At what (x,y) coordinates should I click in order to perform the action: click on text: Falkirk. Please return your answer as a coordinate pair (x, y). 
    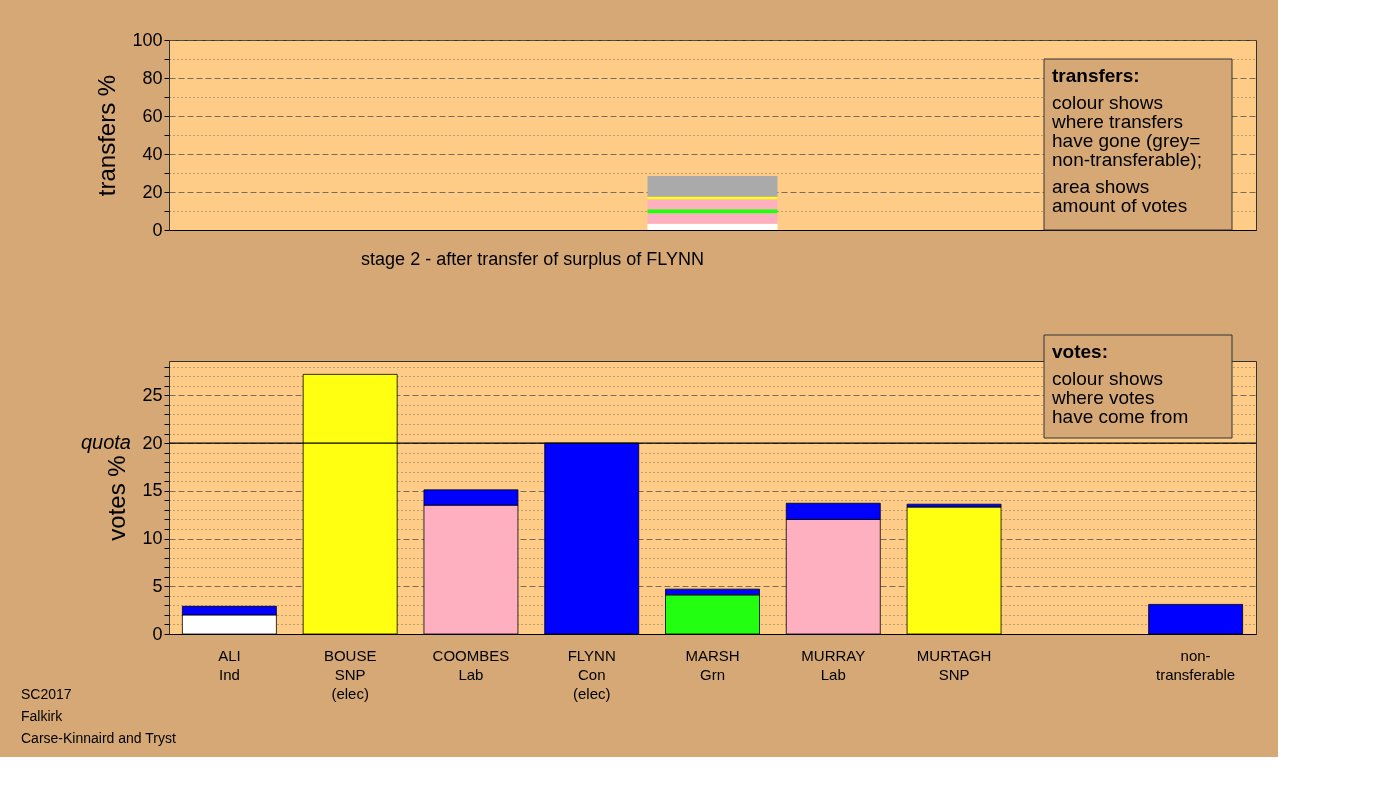
    Looking at the image, I should click on (42, 716).